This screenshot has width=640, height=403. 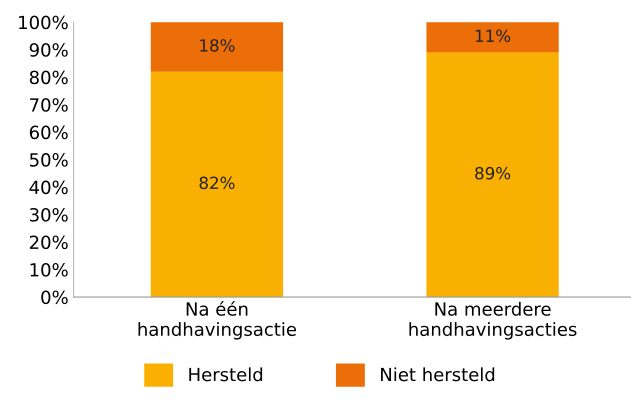 I want to click on x-tick-label: Na meerdere handhavingsacties, so click(x=492, y=321).